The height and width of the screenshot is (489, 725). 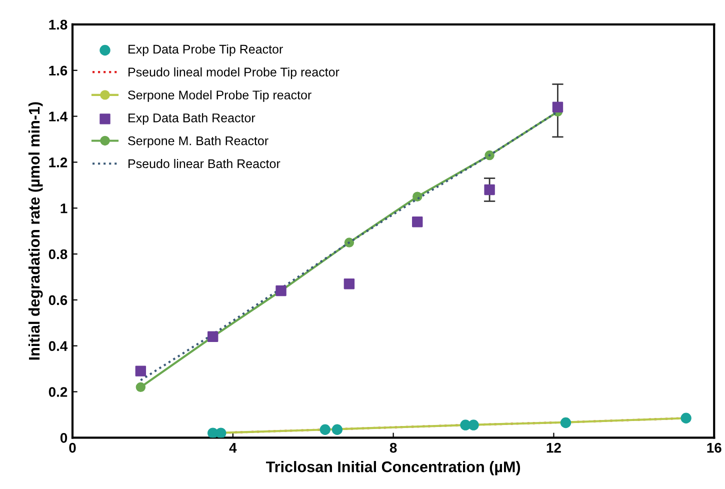 What do you see at coordinates (72, 447) in the screenshot?
I see `x-tick-label: 0` at bounding box center [72, 447].